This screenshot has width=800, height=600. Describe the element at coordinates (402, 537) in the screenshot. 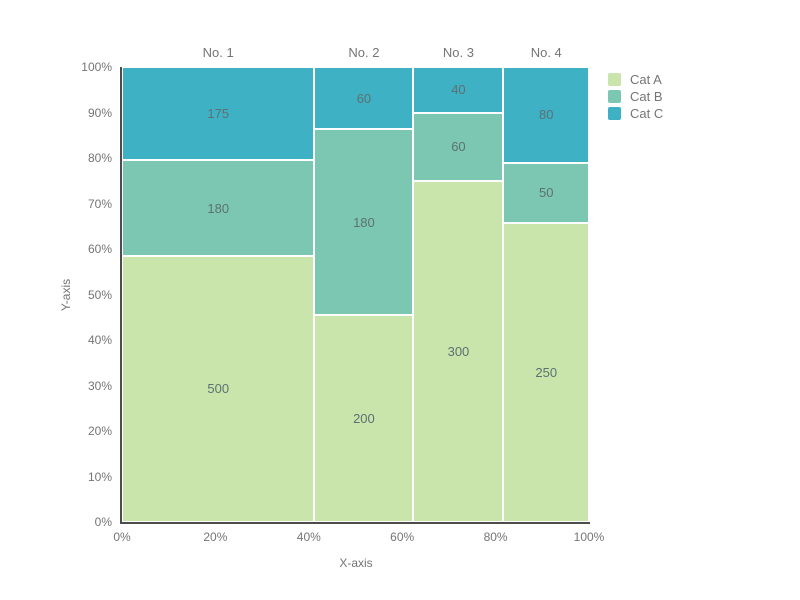

I see `x-tick-label: 60%` at that location.